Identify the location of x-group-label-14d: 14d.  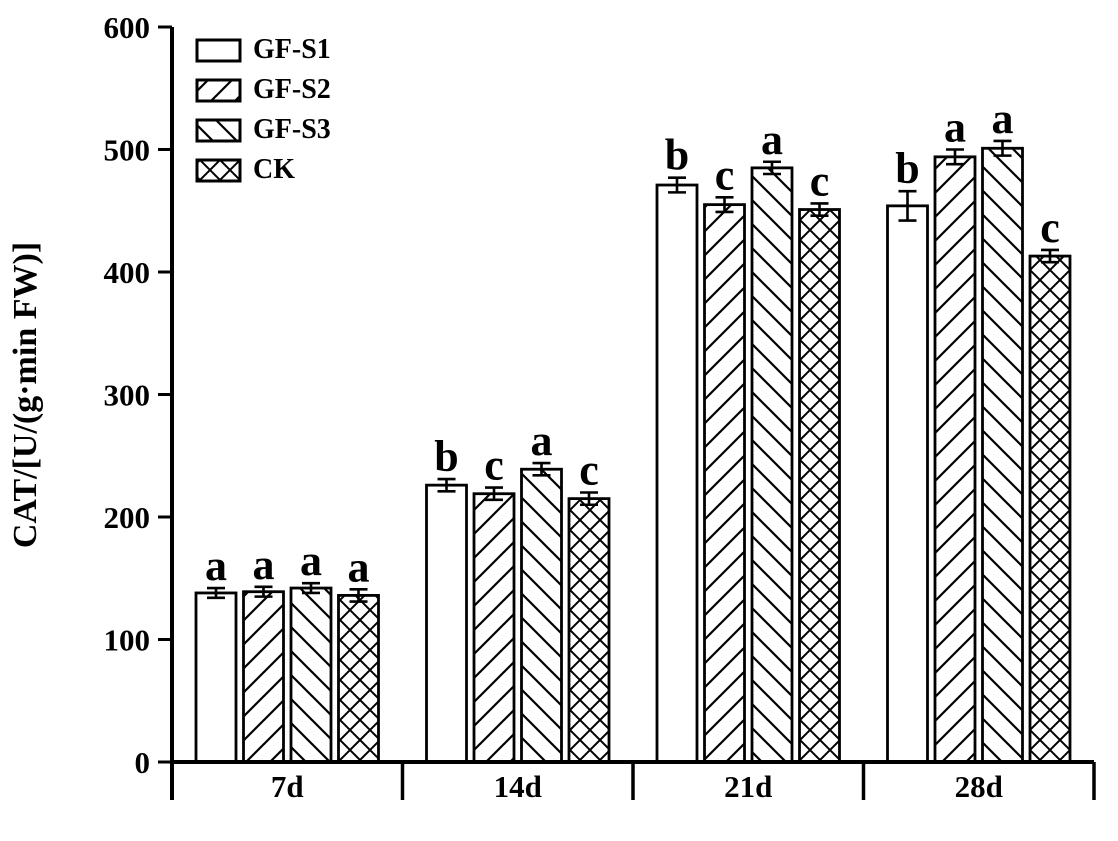
(518, 786).